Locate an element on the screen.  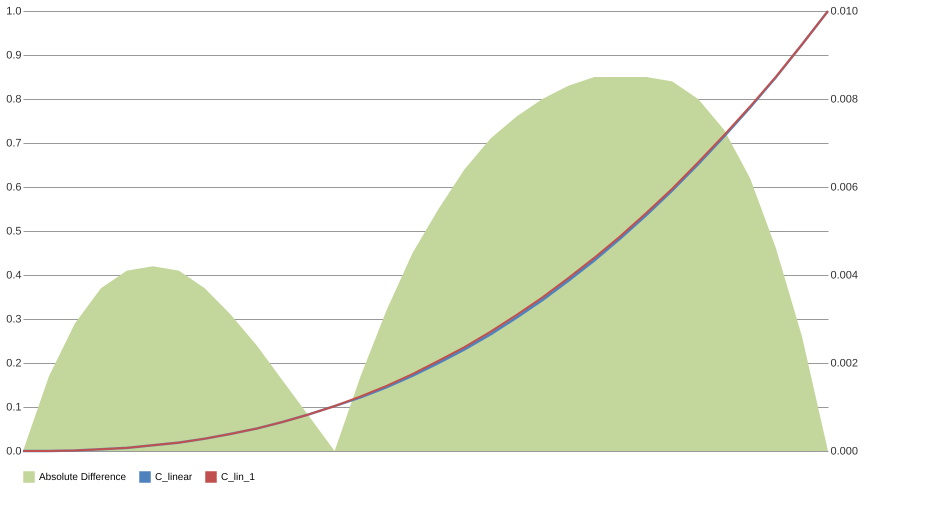
y-tick-label: 0.6 is located at coordinates (14, 188).